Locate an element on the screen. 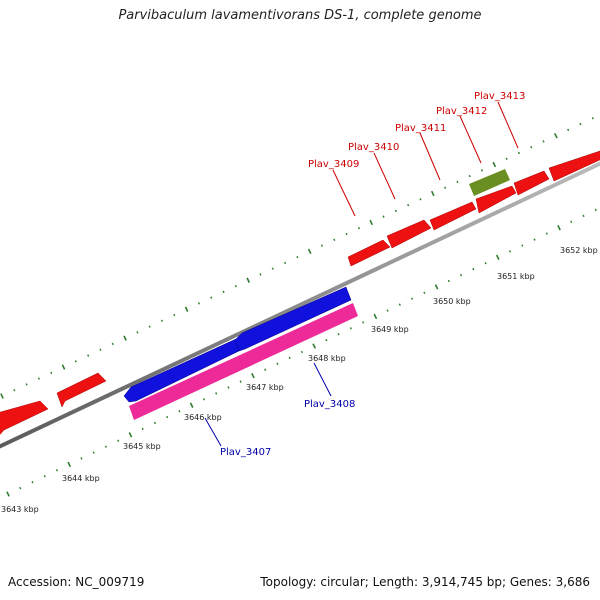 The height and width of the screenshot is (600, 600). scale-label: 3650 kbp is located at coordinates (452, 301).